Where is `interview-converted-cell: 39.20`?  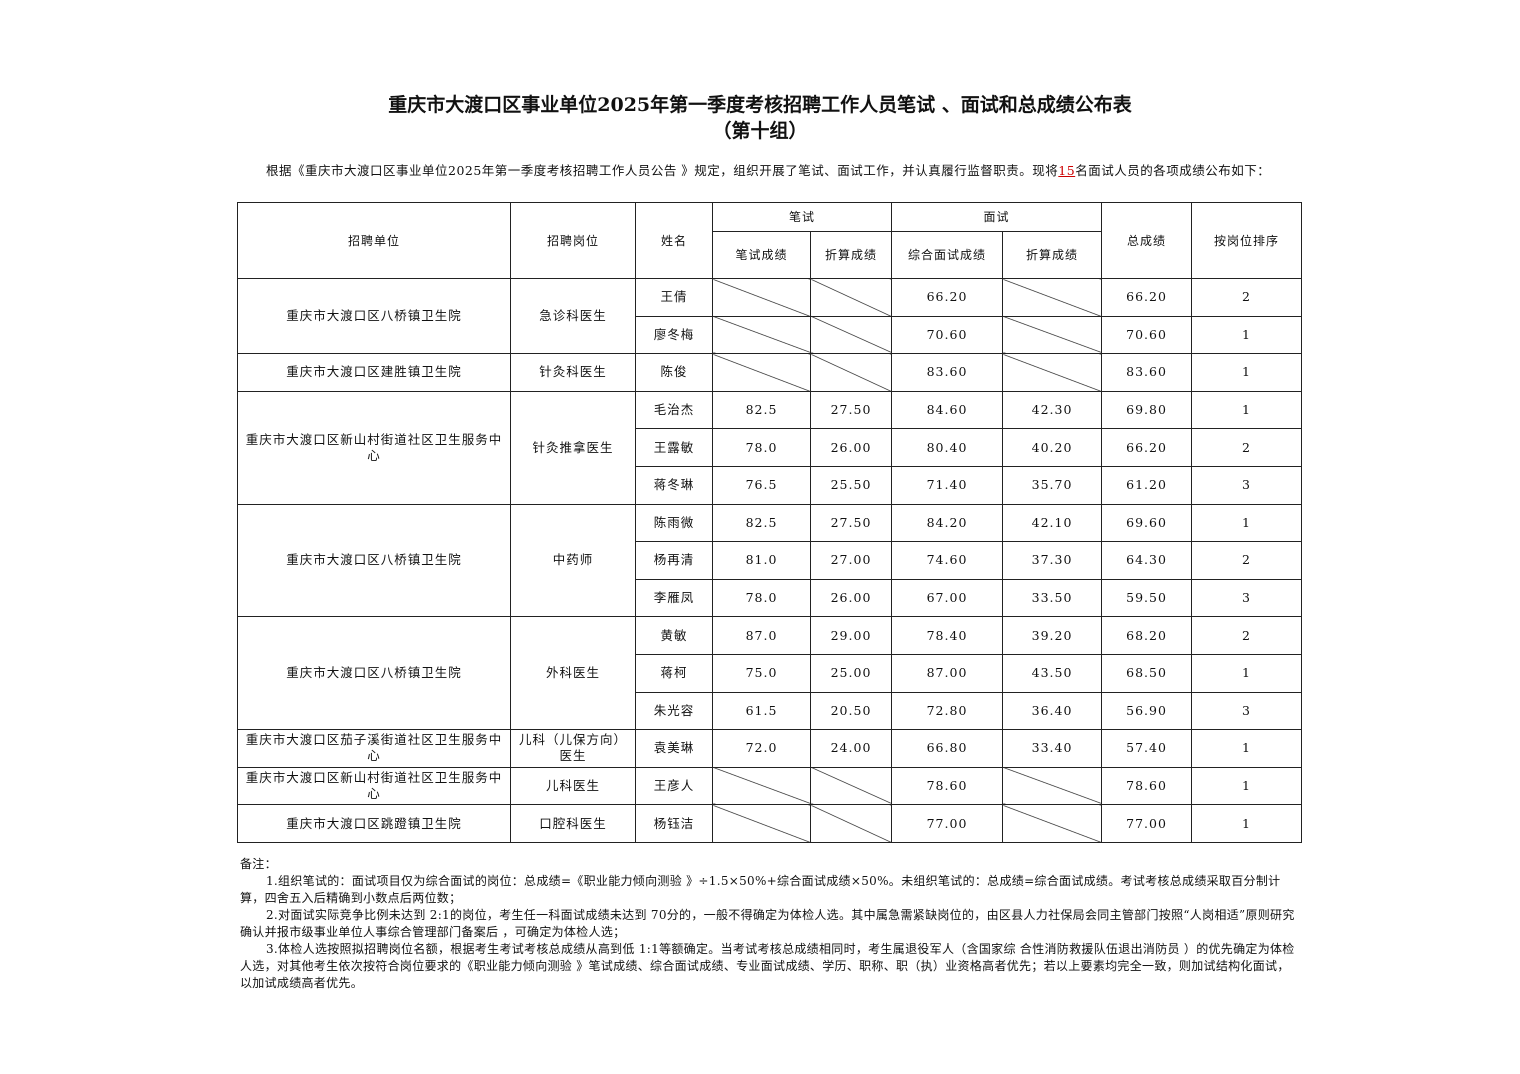 interview-converted-cell: 39.20 is located at coordinates (1052, 635).